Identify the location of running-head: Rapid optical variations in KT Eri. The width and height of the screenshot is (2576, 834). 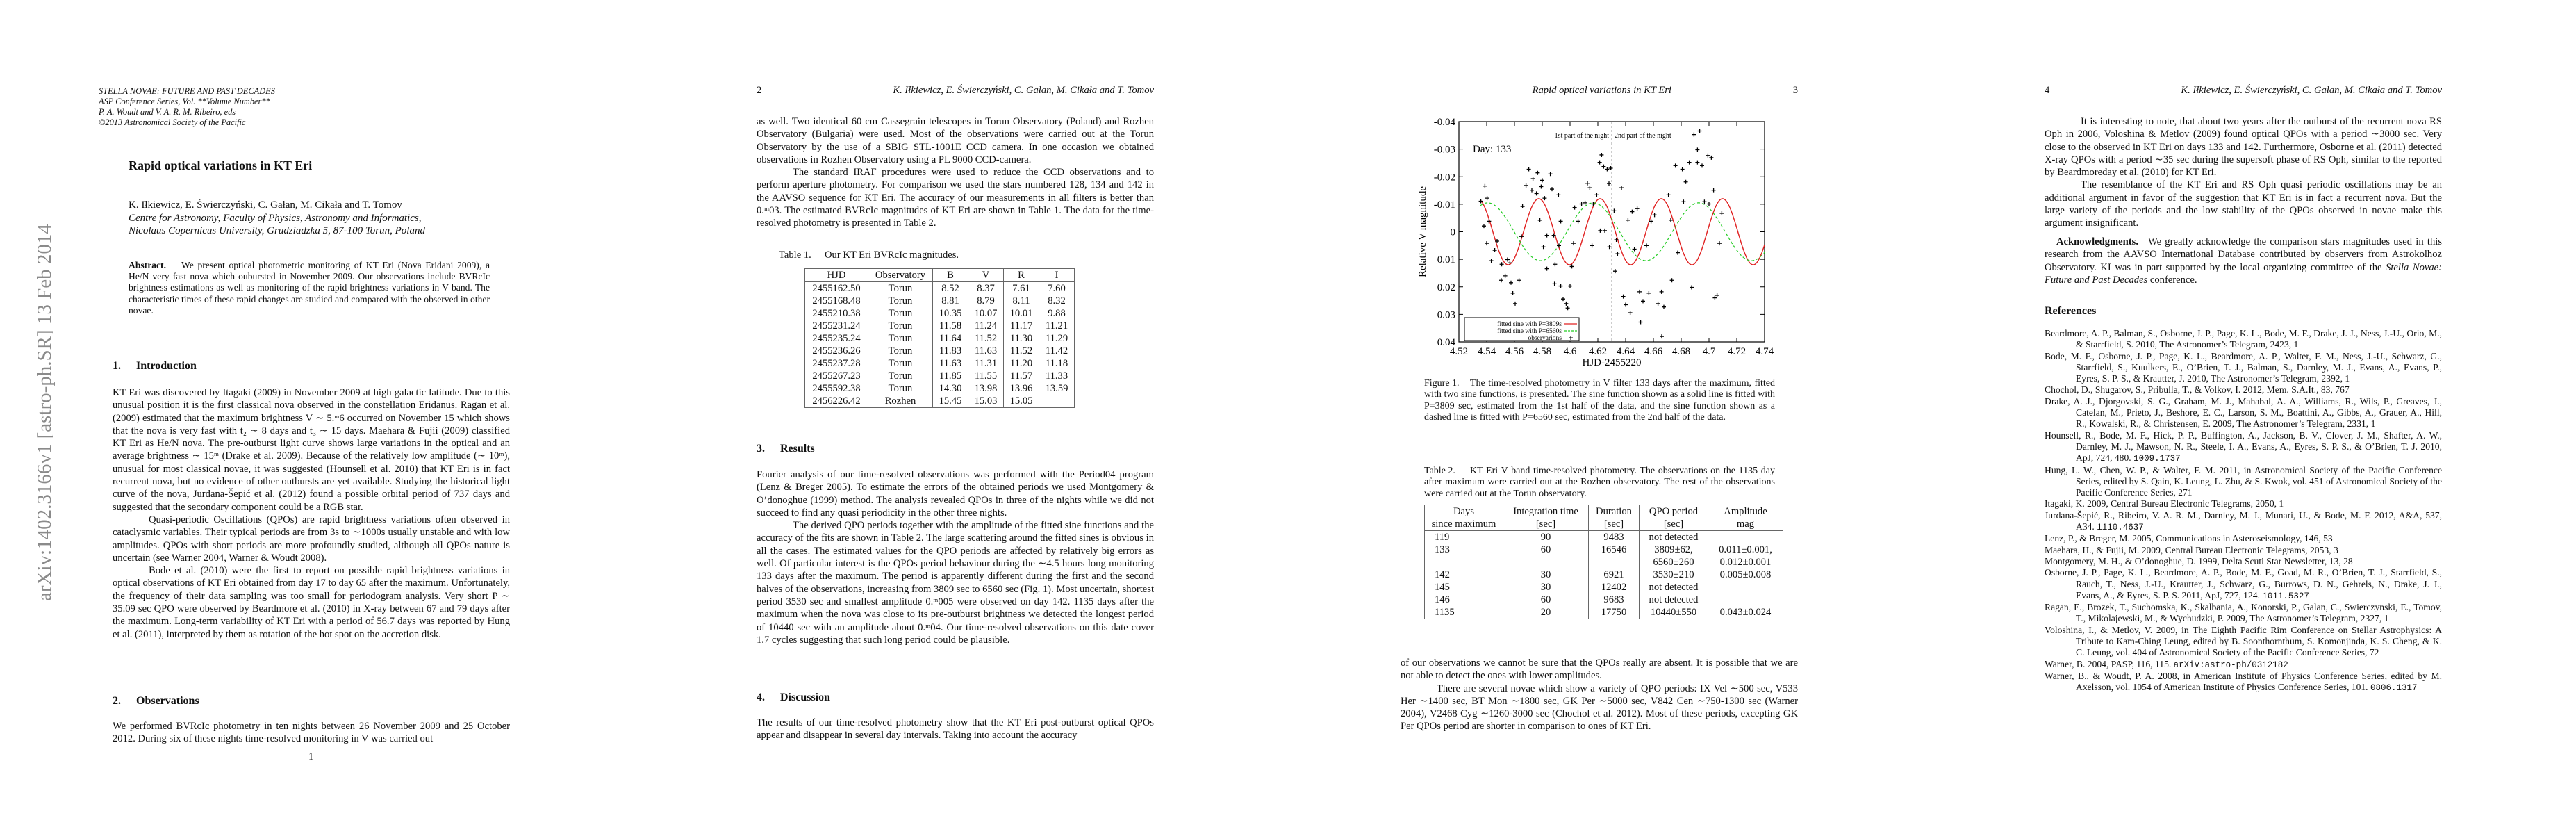
(1602, 90).